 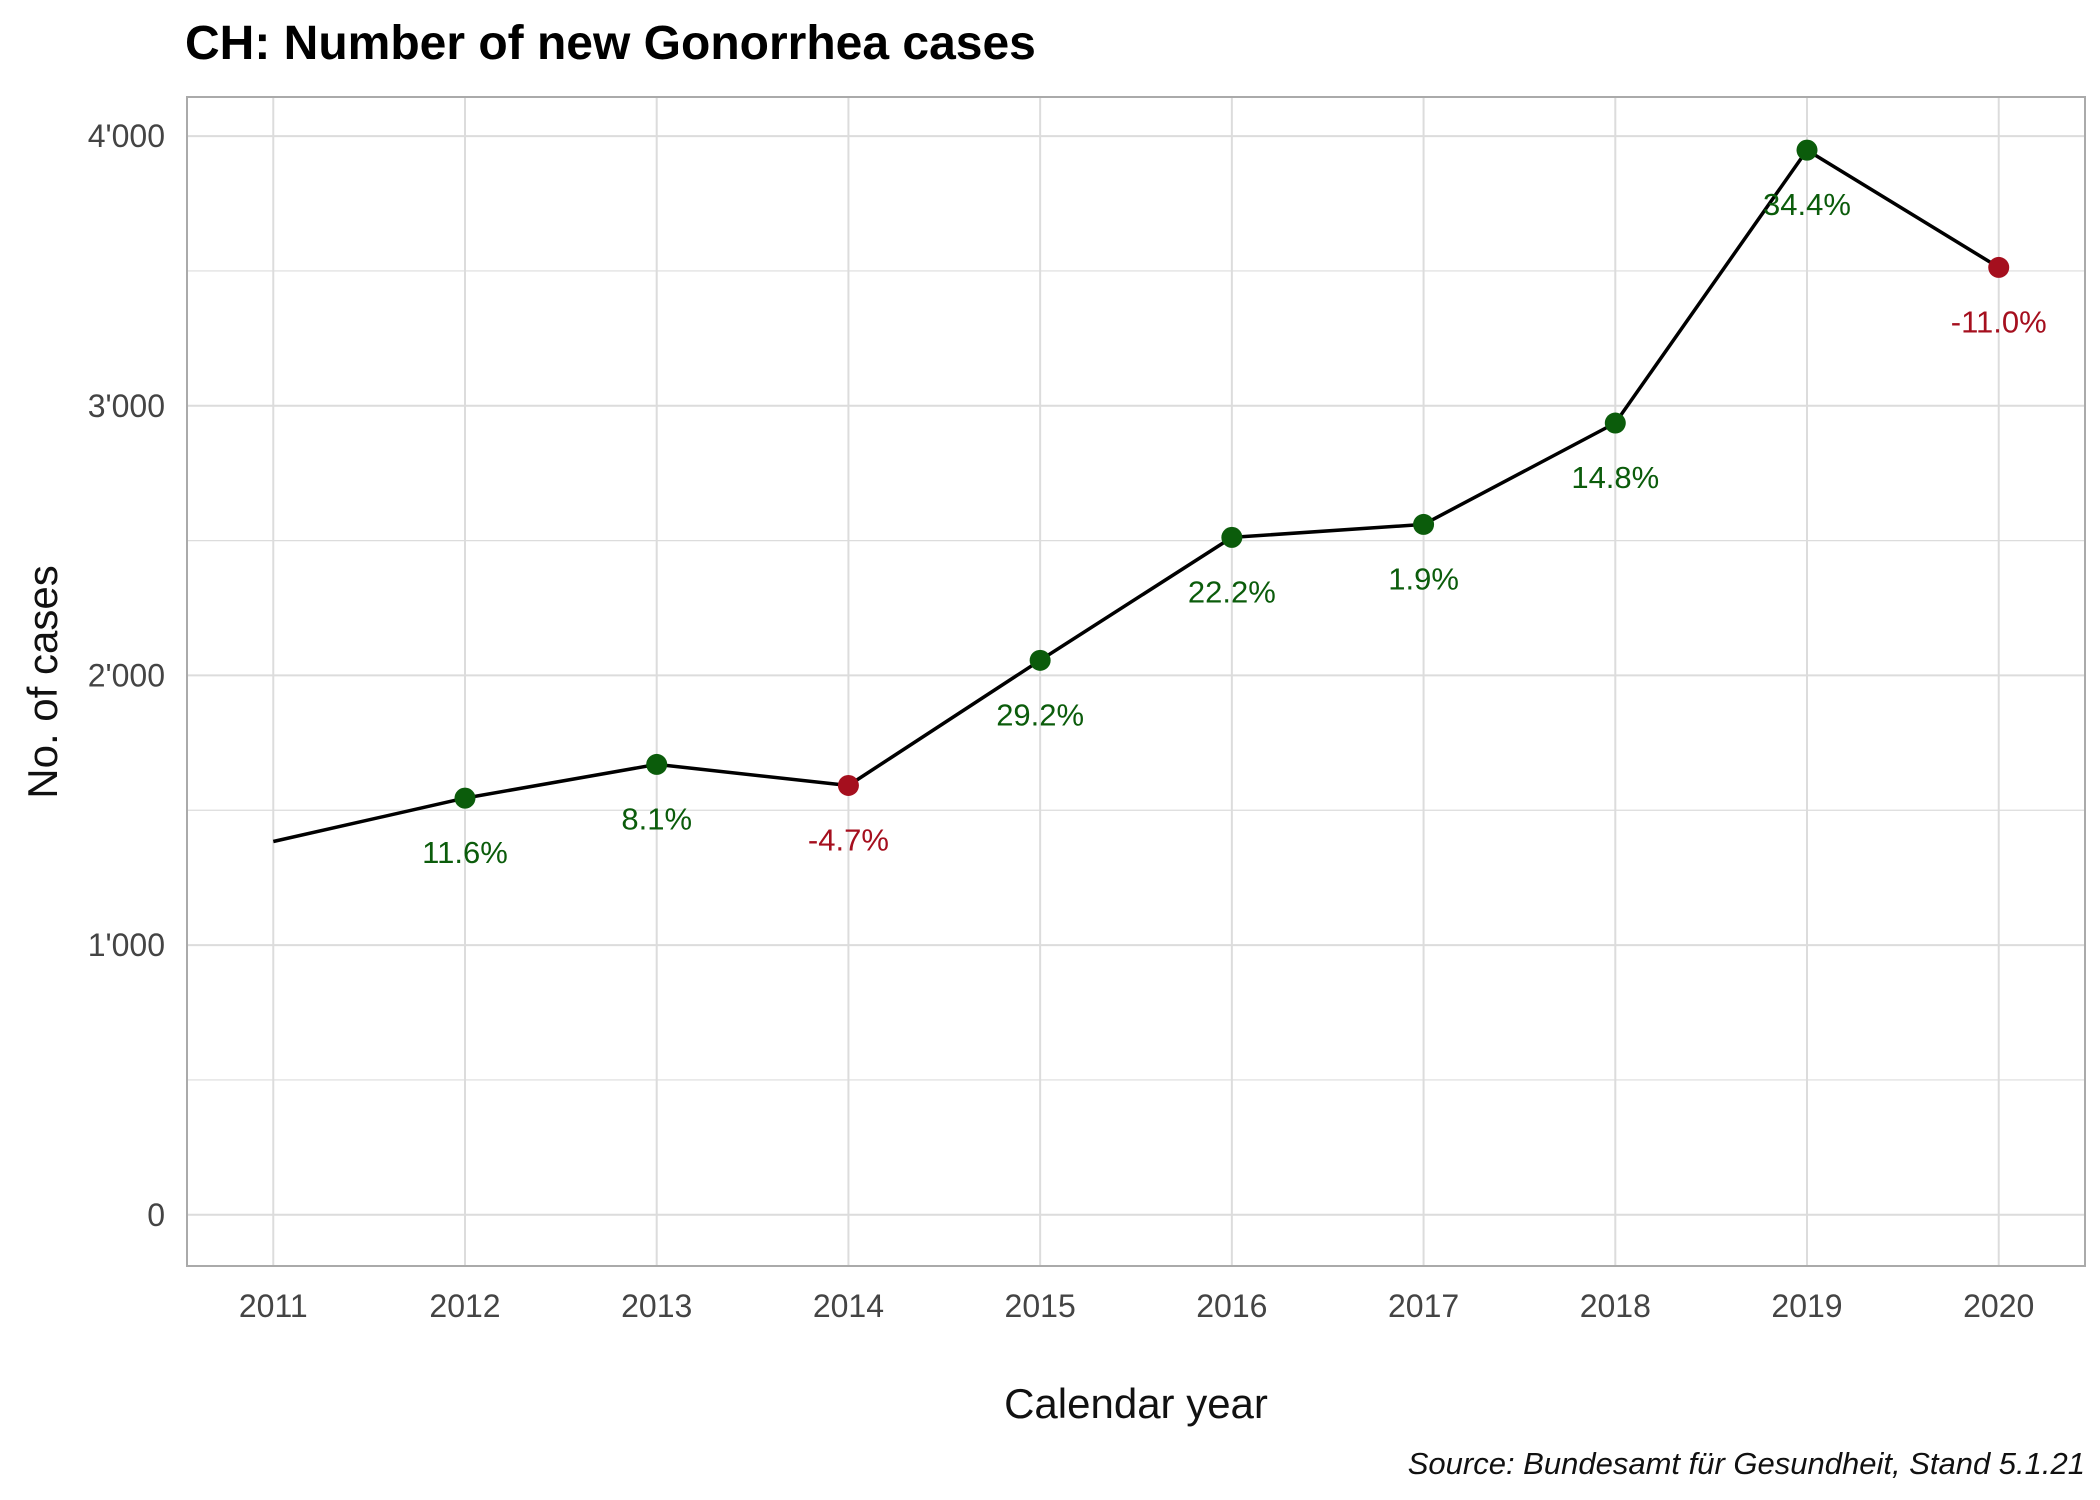 What do you see at coordinates (1999, 321) in the screenshot?
I see `data-label: -11.0%` at bounding box center [1999, 321].